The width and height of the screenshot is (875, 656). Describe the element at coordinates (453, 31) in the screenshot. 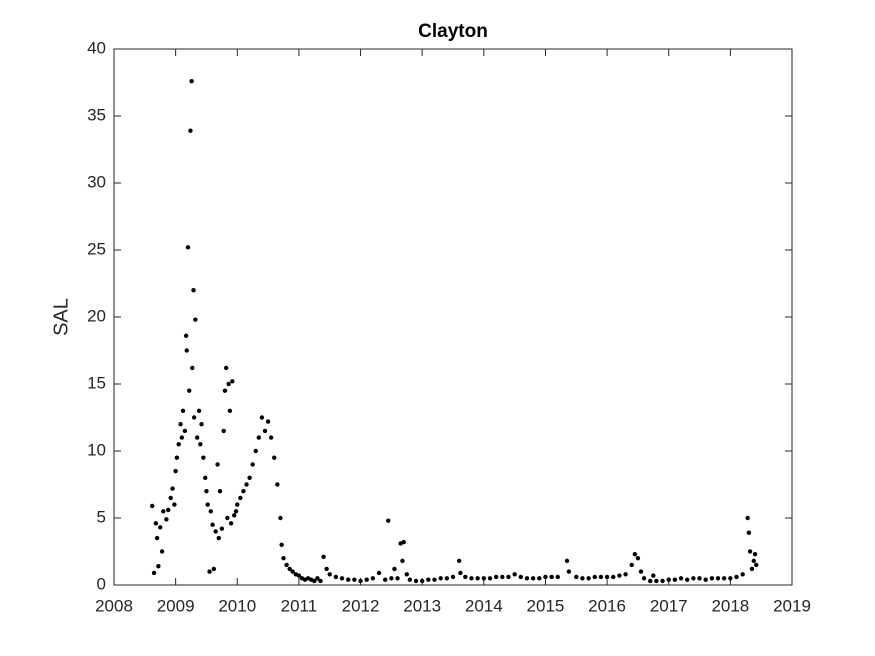

I see `chart-title: Clayton` at that location.